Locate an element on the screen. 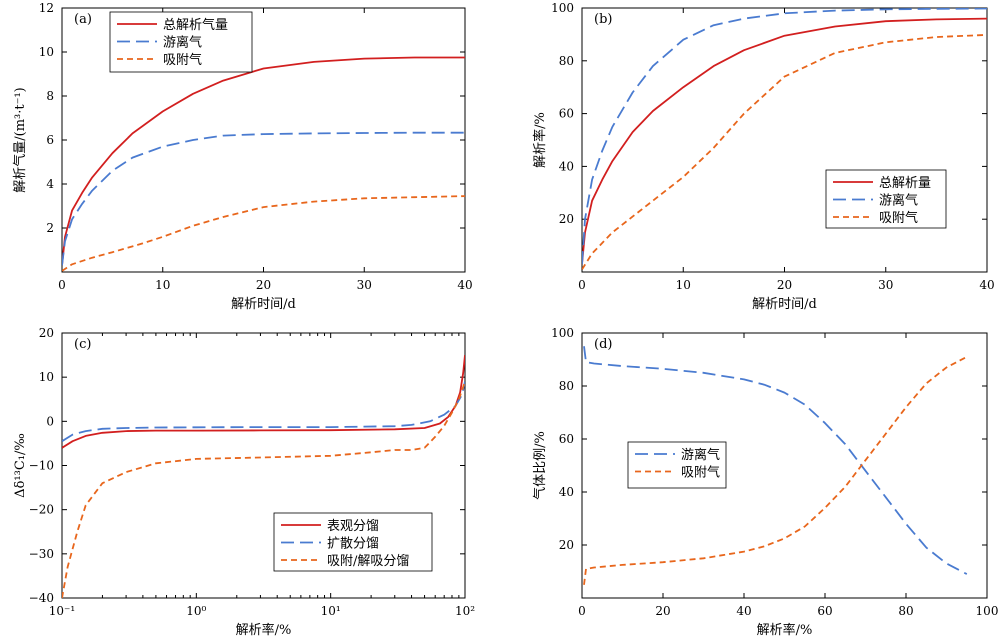 This screenshot has height=643, width=1000. y-tick-label: −40 is located at coordinates (41, 598).